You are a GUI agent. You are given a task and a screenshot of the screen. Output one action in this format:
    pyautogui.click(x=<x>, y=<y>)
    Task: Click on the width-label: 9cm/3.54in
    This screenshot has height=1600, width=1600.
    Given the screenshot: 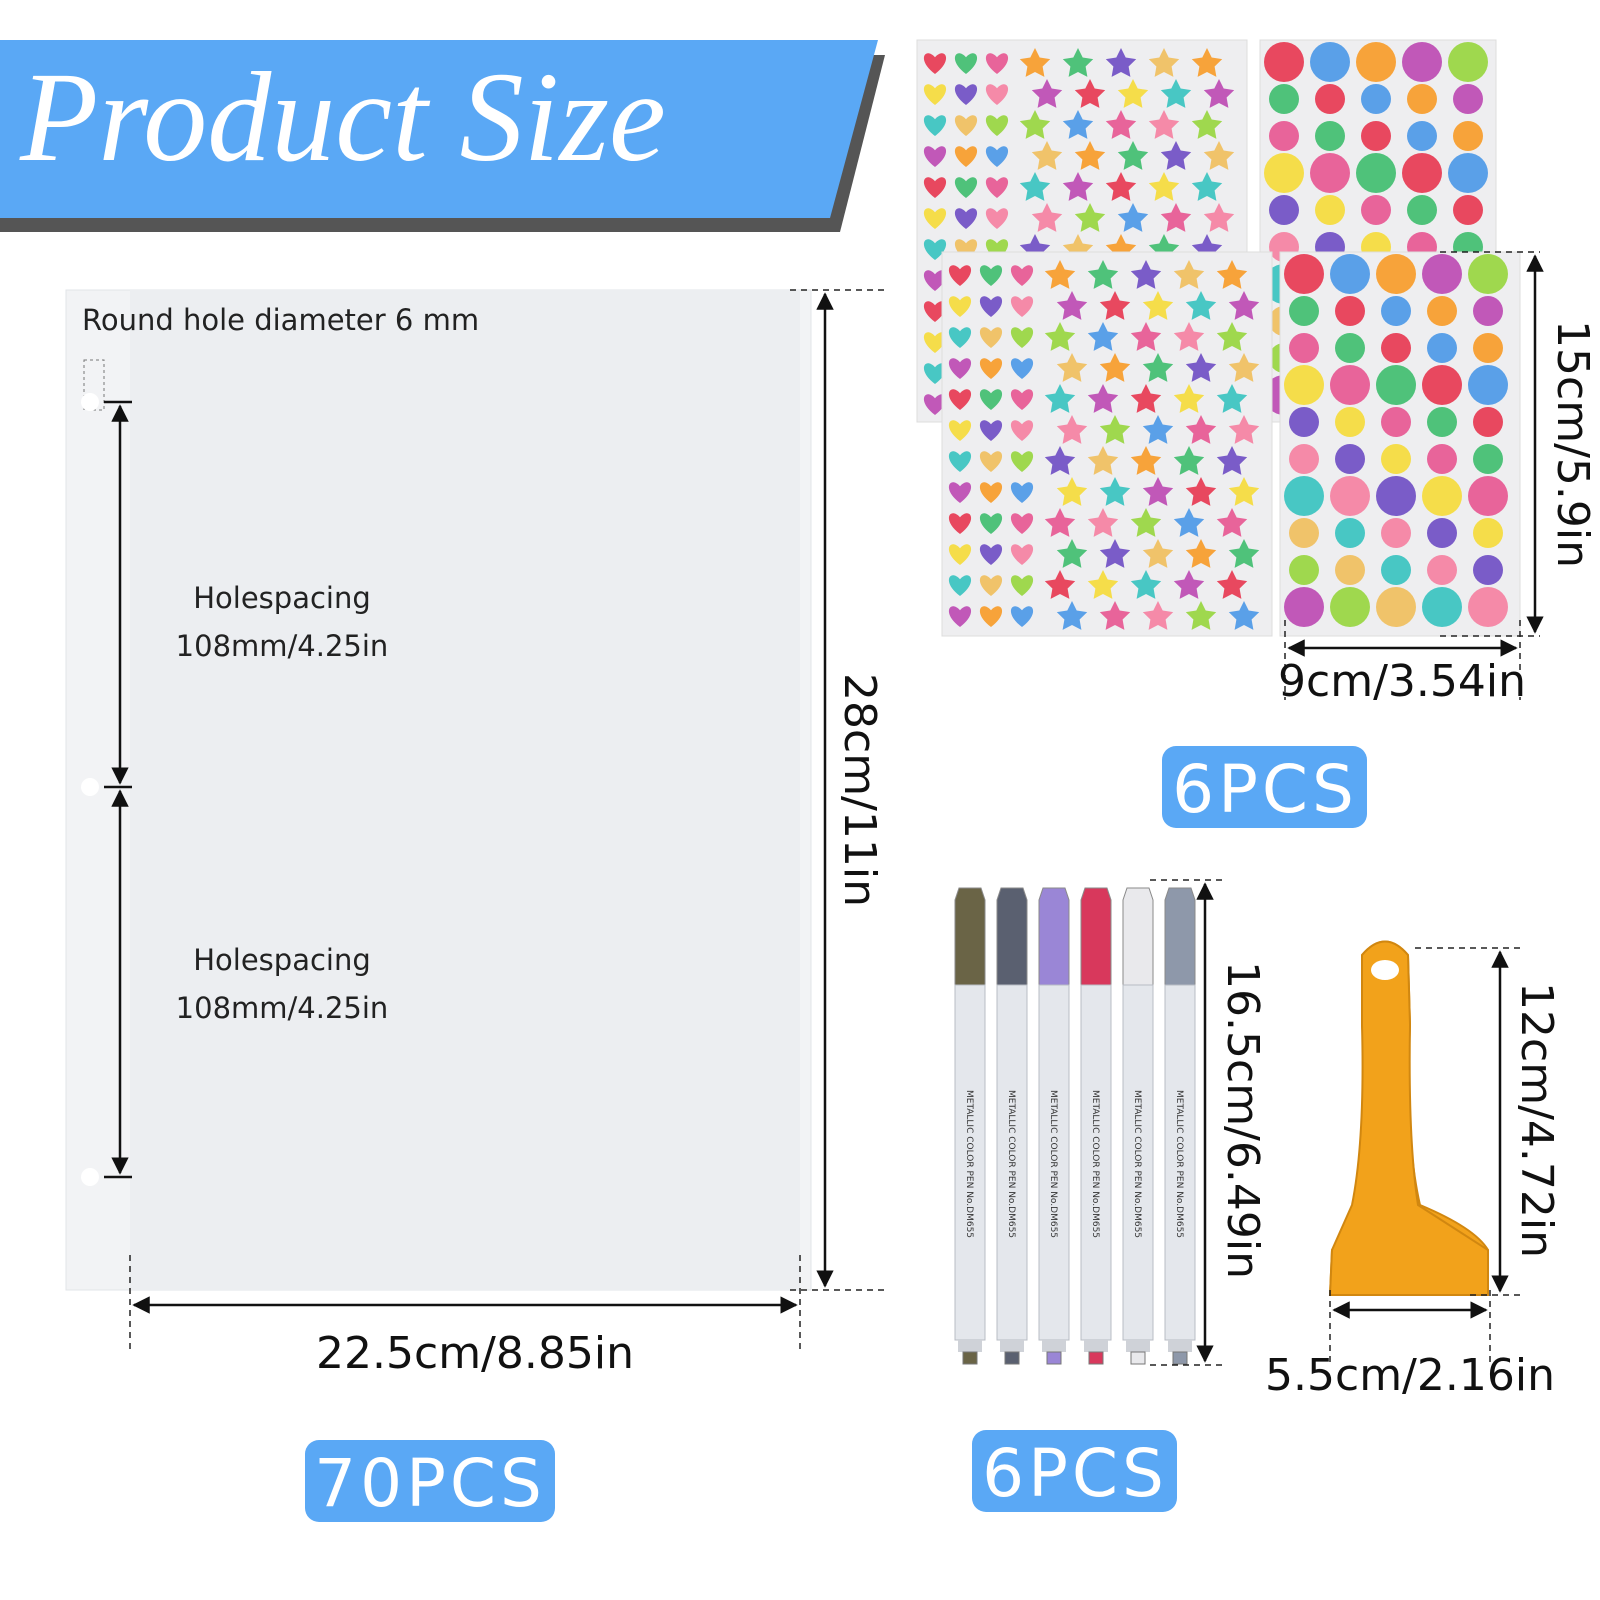 What is the action you would take?
    pyautogui.click(x=1402, y=681)
    